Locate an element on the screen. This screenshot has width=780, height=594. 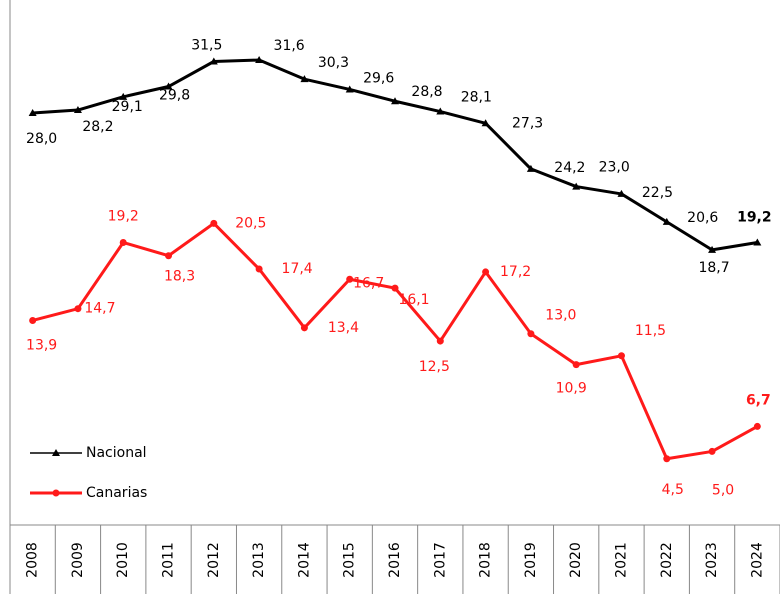
data-label: 6,7 is located at coordinates (758, 400).